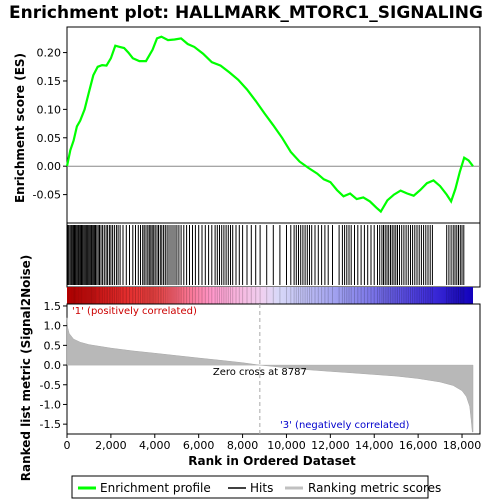  Describe the element at coordinates (260, 372) in the screenshot. I see `zero-cross-label: Zero cross at 8787` at that location.